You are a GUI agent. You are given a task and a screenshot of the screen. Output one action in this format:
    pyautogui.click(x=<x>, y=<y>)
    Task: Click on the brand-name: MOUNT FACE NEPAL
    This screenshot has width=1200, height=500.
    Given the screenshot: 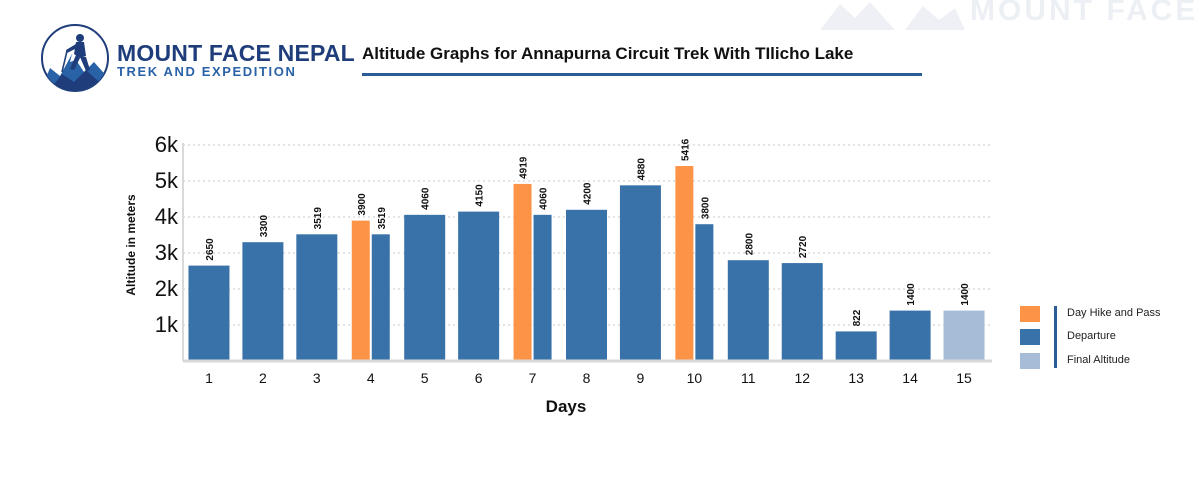 What is the action you would take?
    pyautogui.click(x=236, y=53)
    